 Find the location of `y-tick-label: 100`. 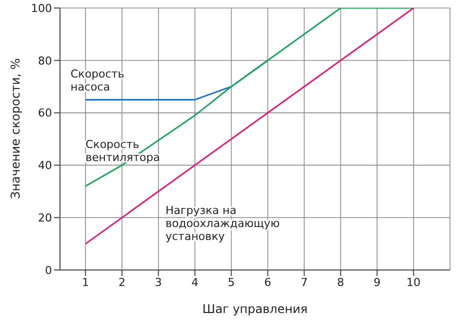

y-tick-label: 100 is located at coordinates (41, 8).